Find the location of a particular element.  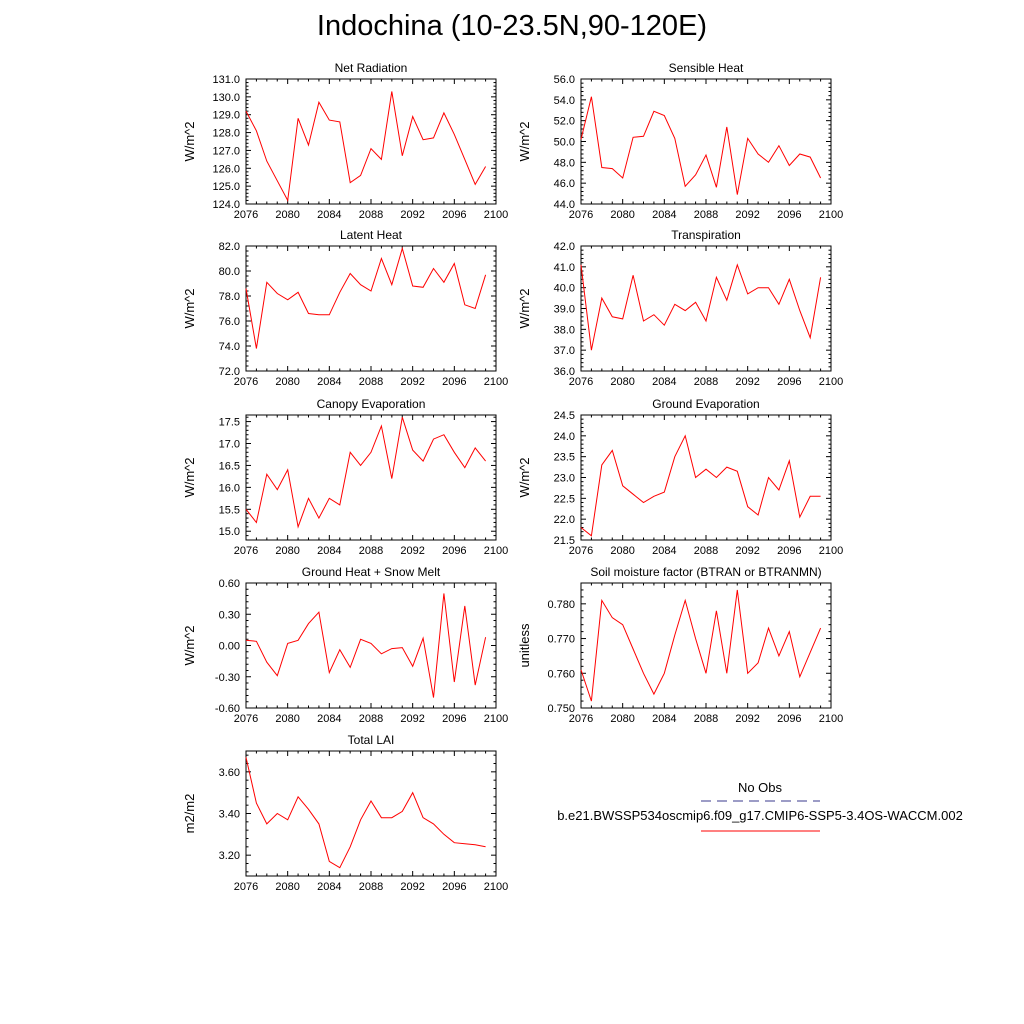

panel-6-xtick-label: 2084 is located at coordinates (664, 551).